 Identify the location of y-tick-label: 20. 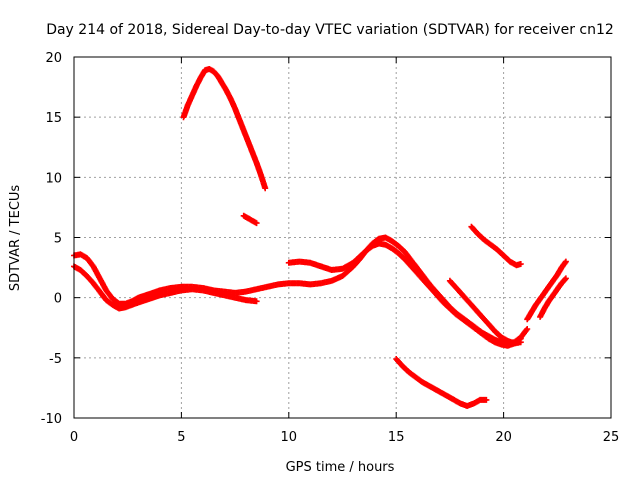
(53, 58).